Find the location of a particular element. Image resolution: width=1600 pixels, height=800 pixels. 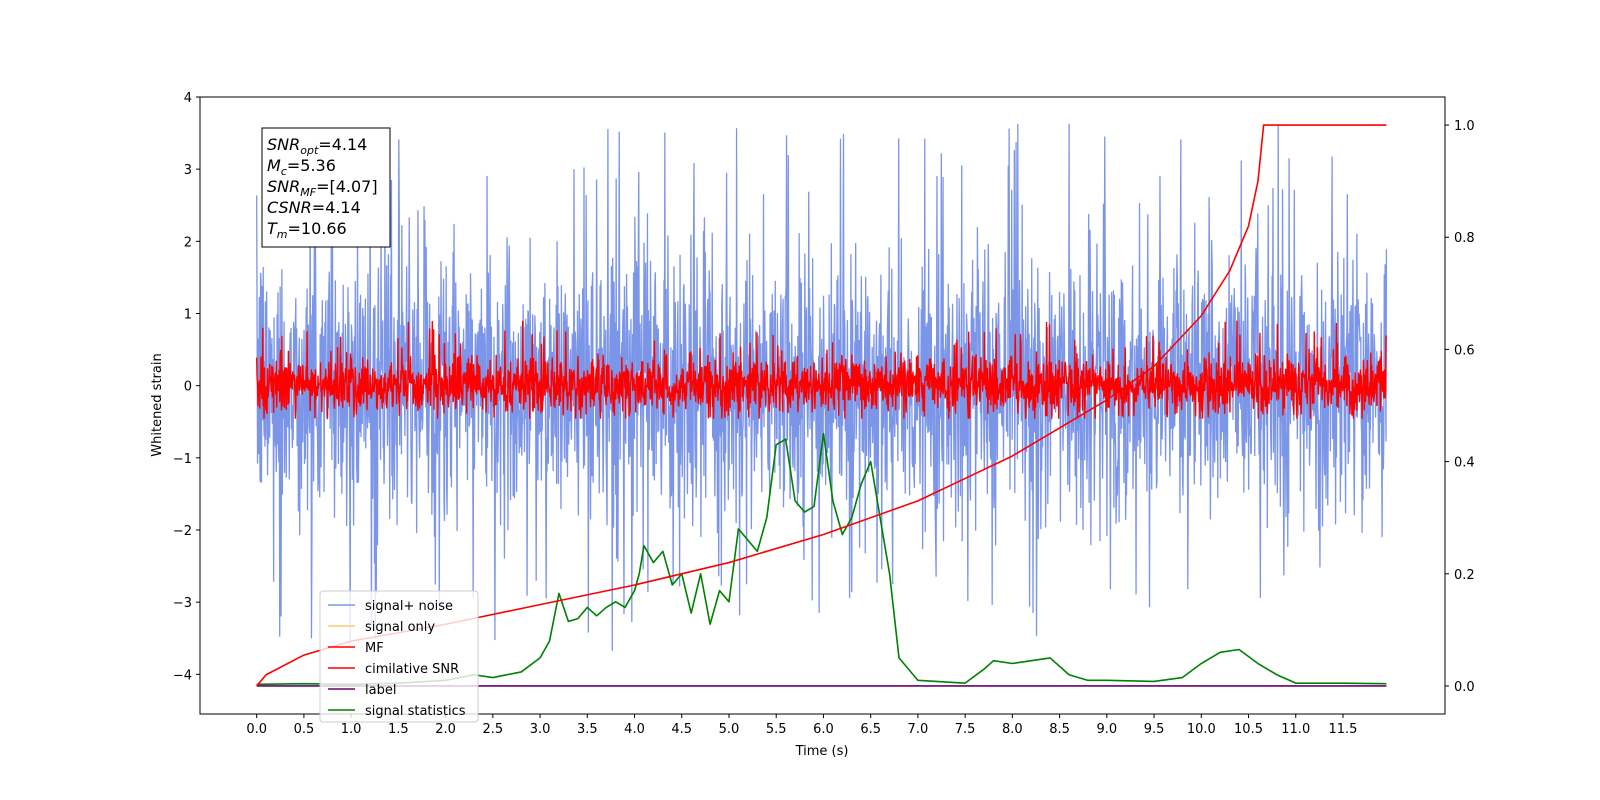

x-tick-label: 8.5 is located at coordinates (1059, 729).